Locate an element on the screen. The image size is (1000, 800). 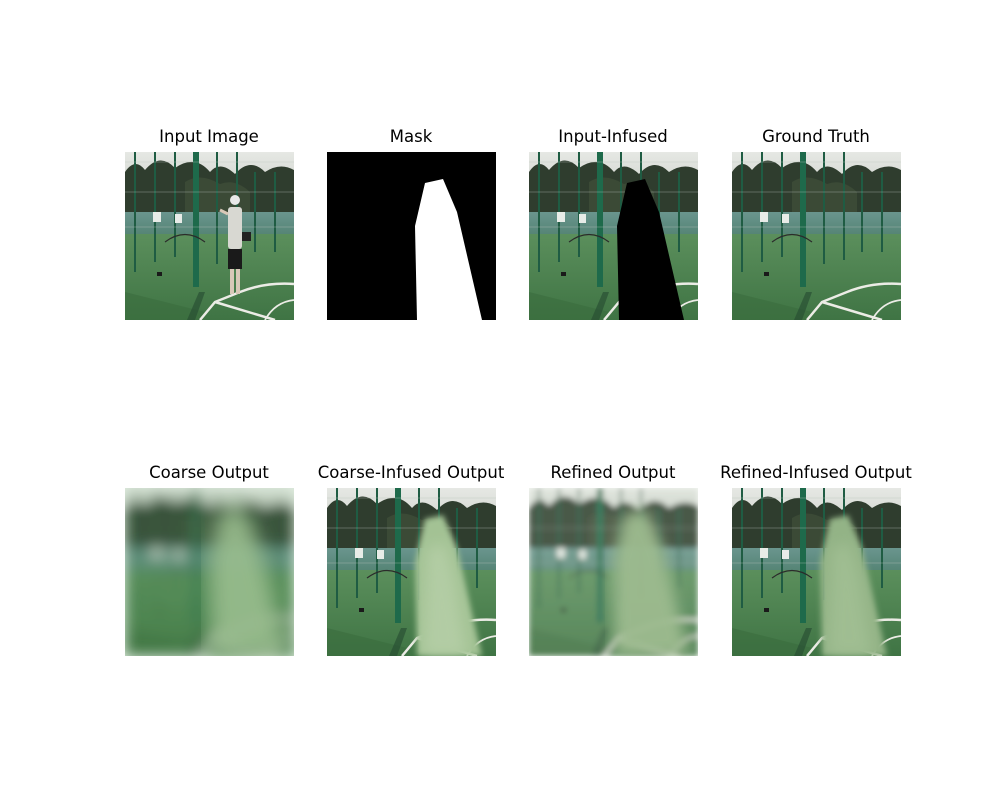
coarse-output-panel is located at coordinates (209, 572).